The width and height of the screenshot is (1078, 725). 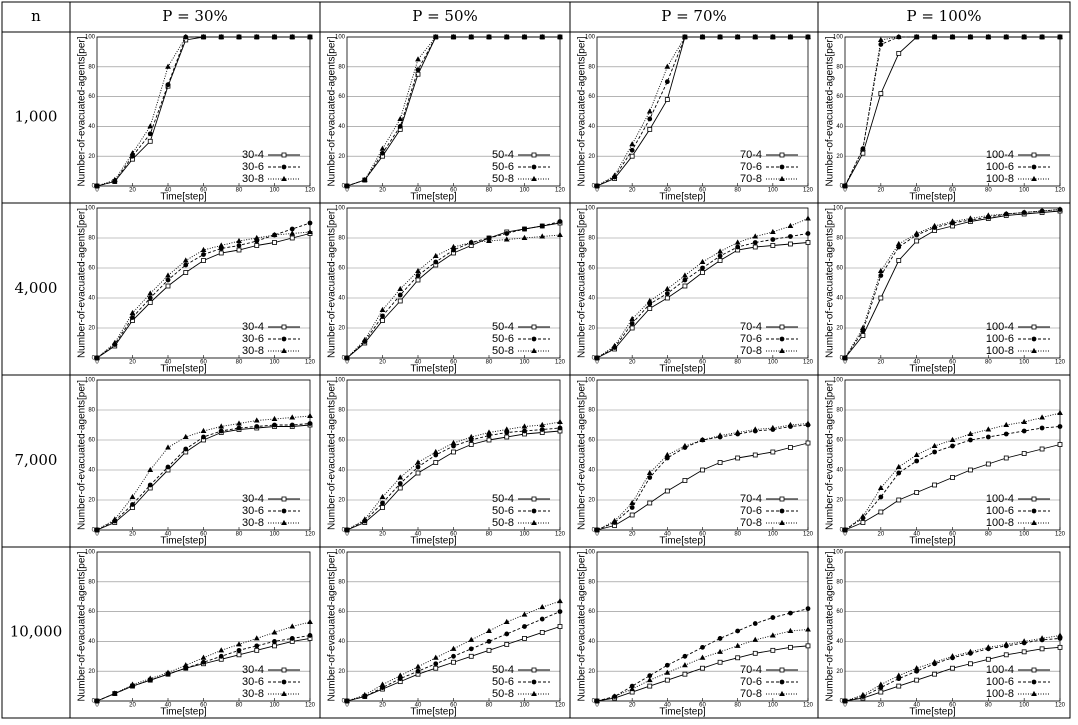 What do you see at coordinates (36, 16) in the screenshot?
I see `column-header: n` at bounding box center [36, 16].